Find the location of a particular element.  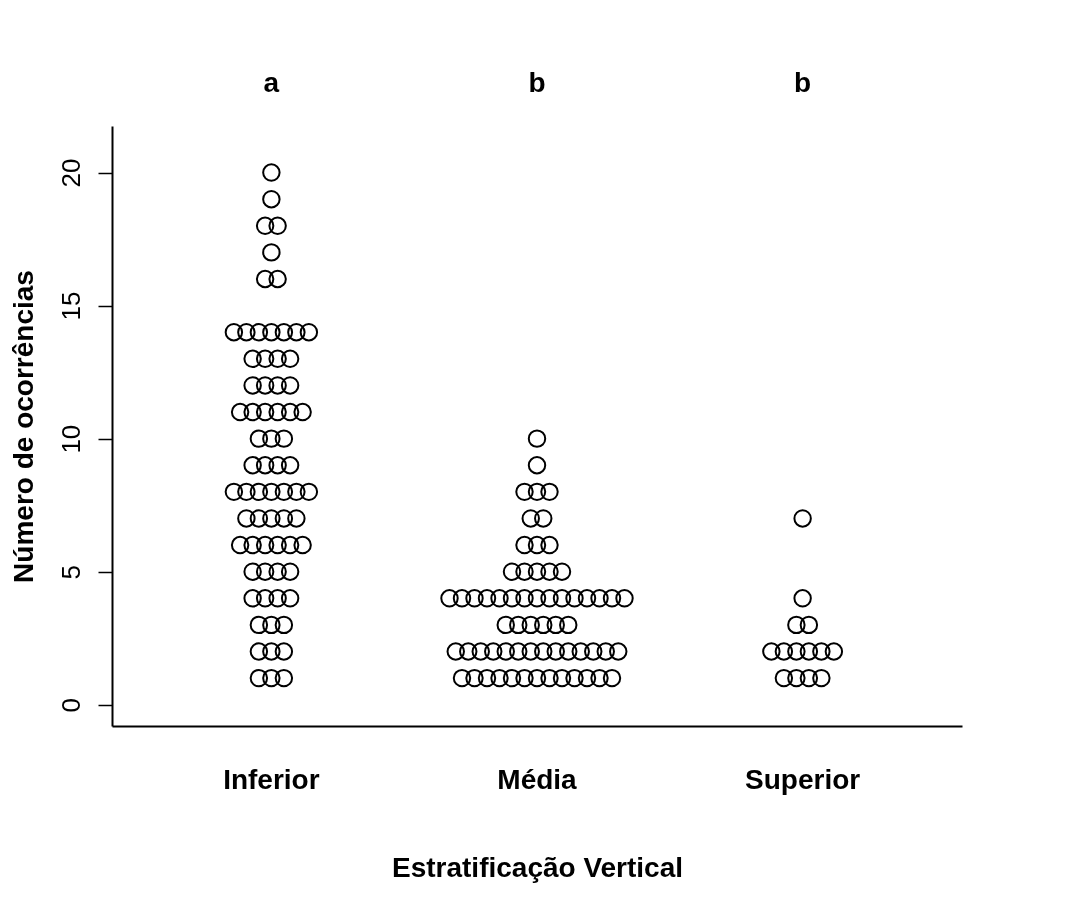

y-tick-label: 20 is located at coordinates (70, 173).